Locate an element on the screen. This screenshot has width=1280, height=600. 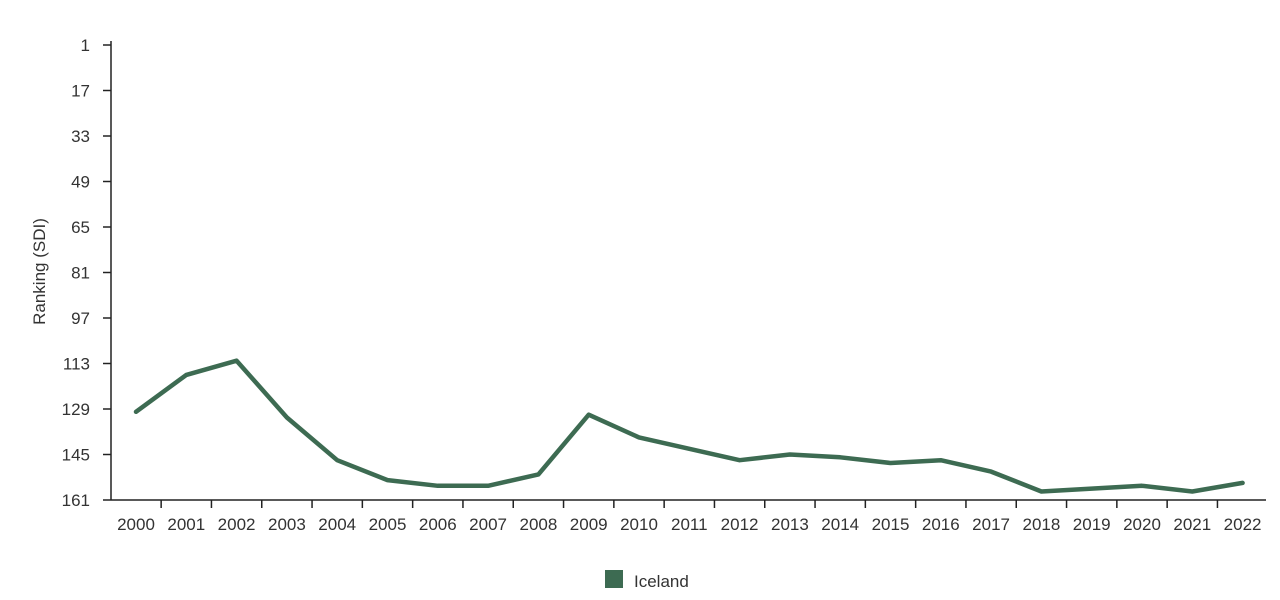
legend-swatch is located at coordinates (614, 579).